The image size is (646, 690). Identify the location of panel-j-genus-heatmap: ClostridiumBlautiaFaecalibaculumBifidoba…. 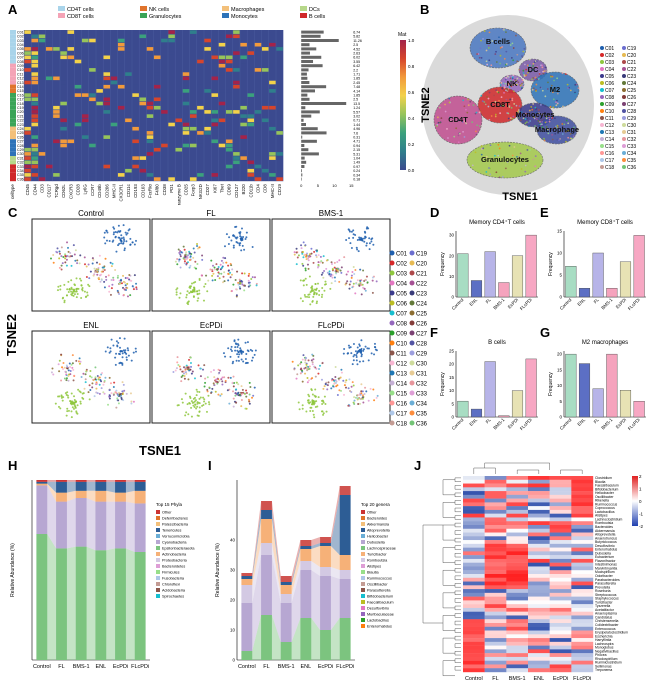
(532, 572).